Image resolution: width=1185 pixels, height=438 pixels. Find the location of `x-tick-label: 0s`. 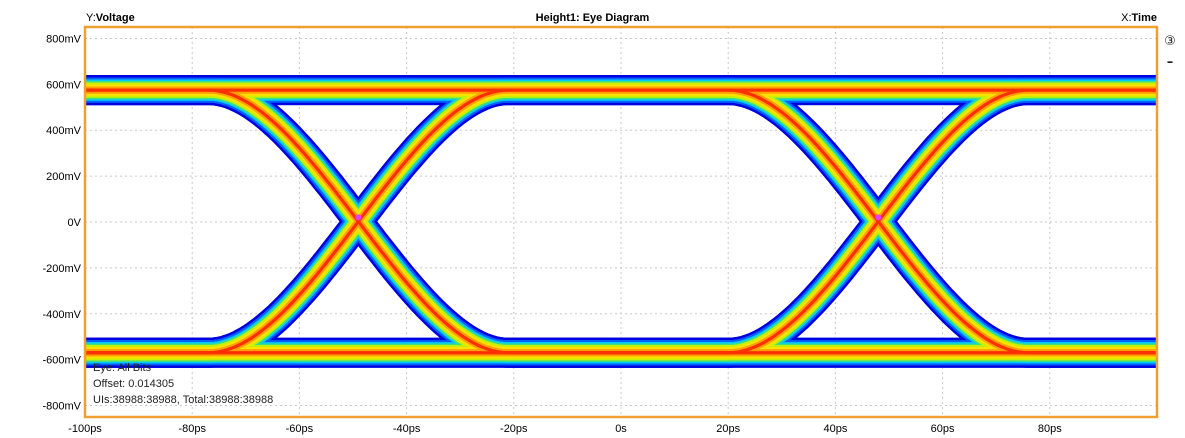

x-tick-label: 0s is located at coordinates (621, 429).